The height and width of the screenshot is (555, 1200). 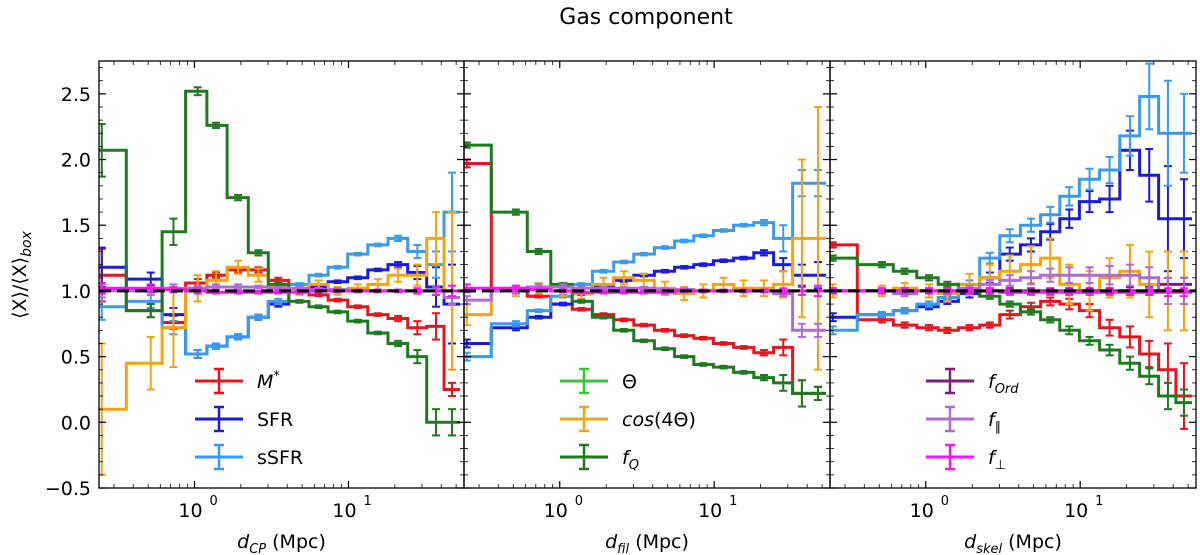 I want to click on legend-item: f∥, so click(x=963, y=420).